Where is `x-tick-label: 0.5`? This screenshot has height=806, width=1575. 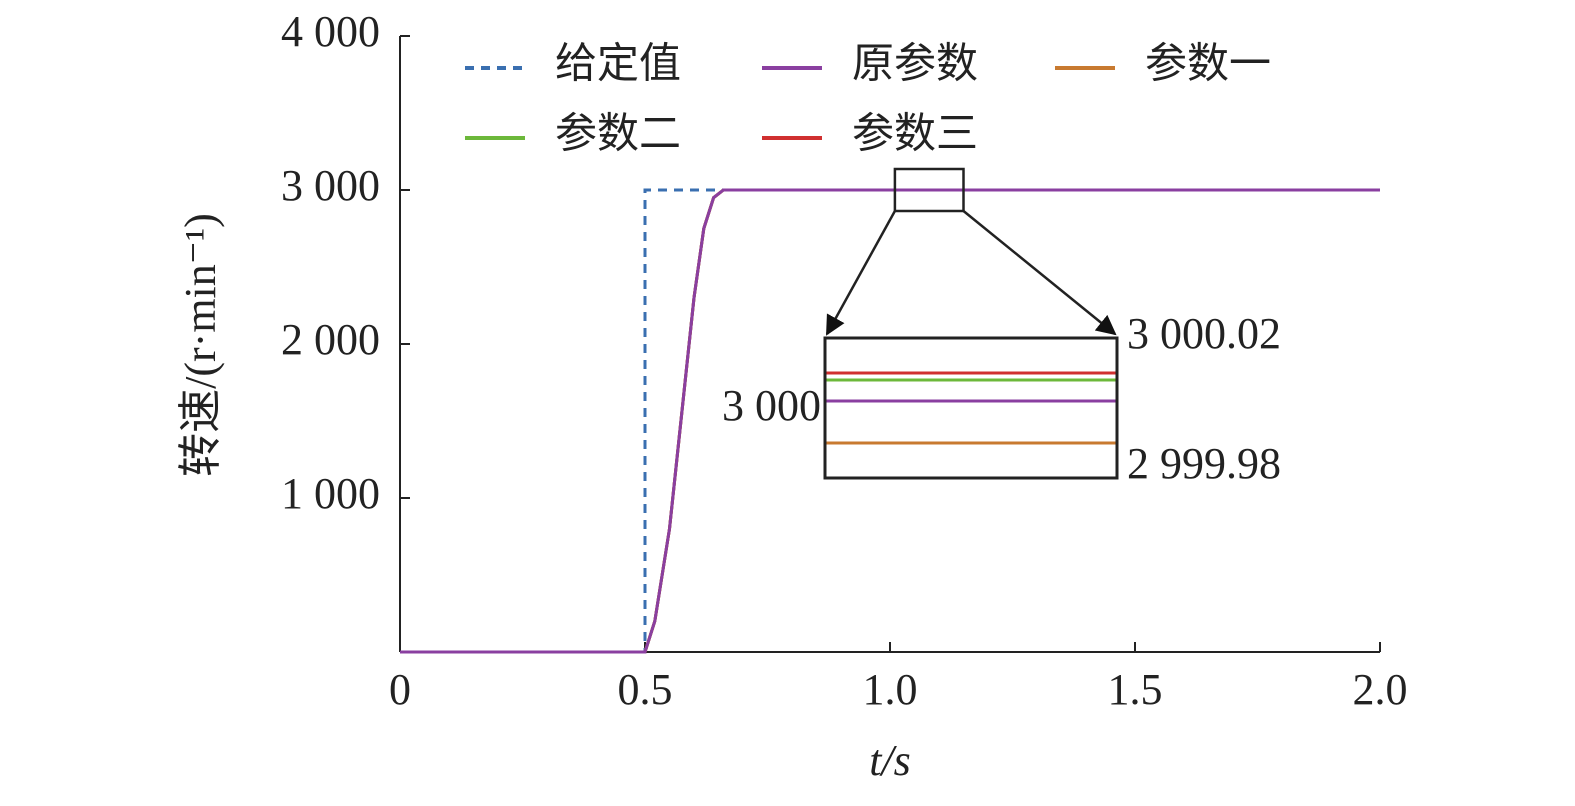
x-tick-label: 0.5 is located at coordinates (645, 689).